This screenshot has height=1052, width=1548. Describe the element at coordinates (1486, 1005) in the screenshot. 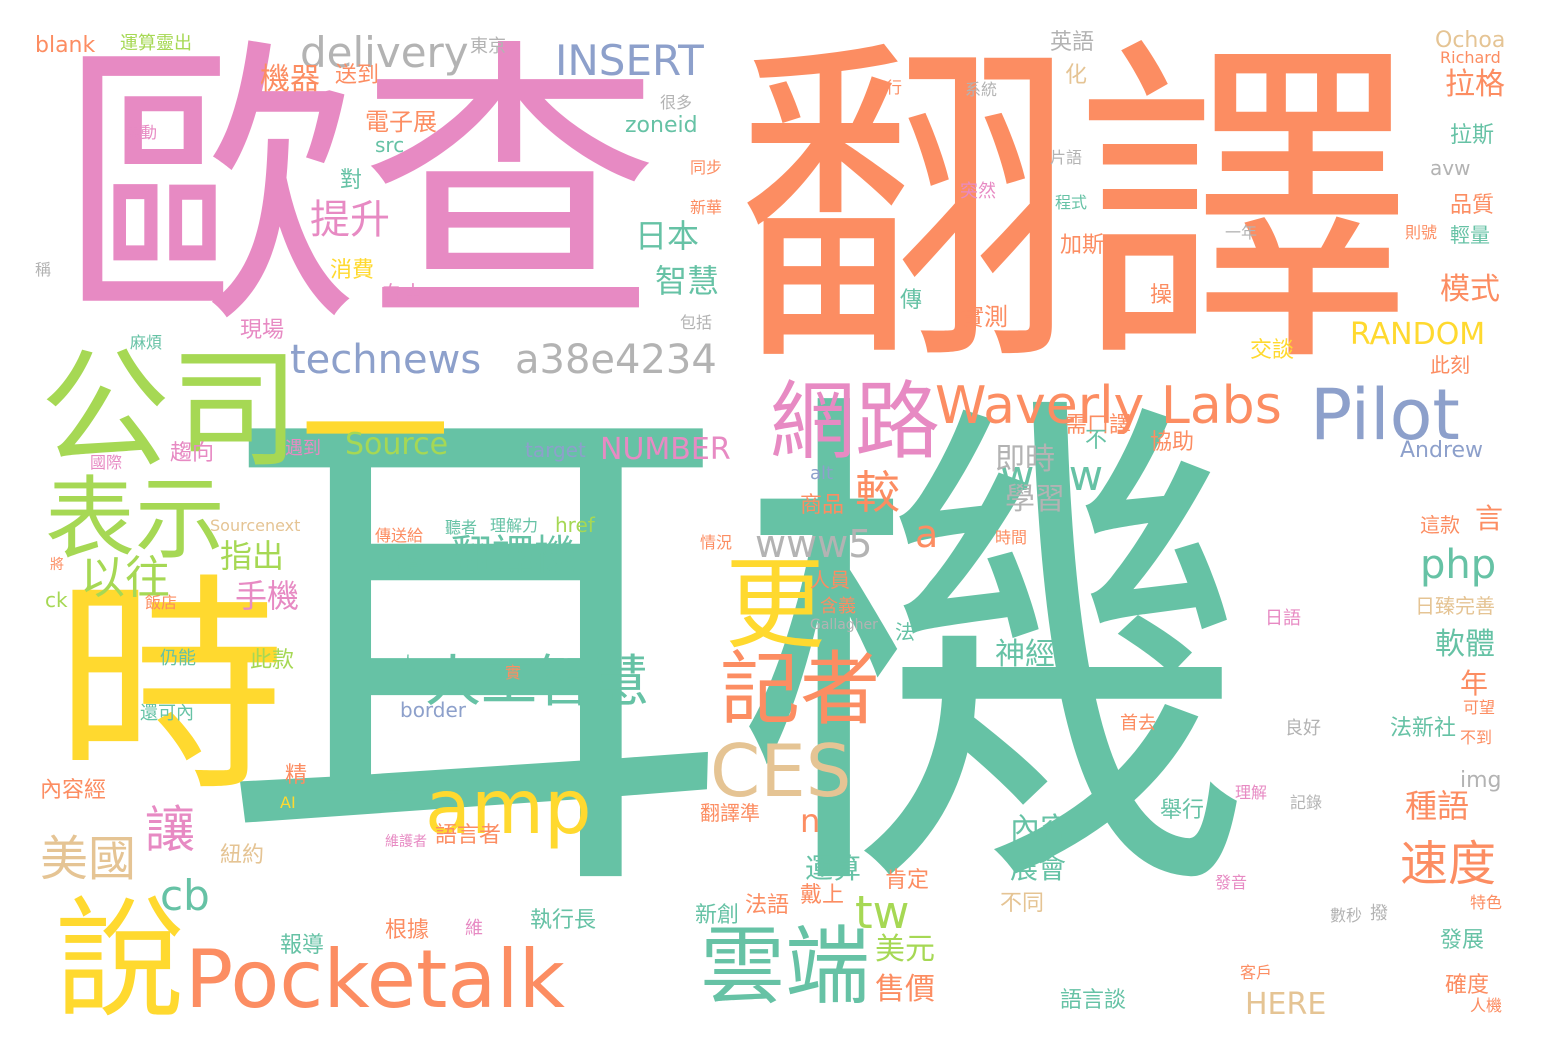

I see `cloud-word: 人機` at that location.